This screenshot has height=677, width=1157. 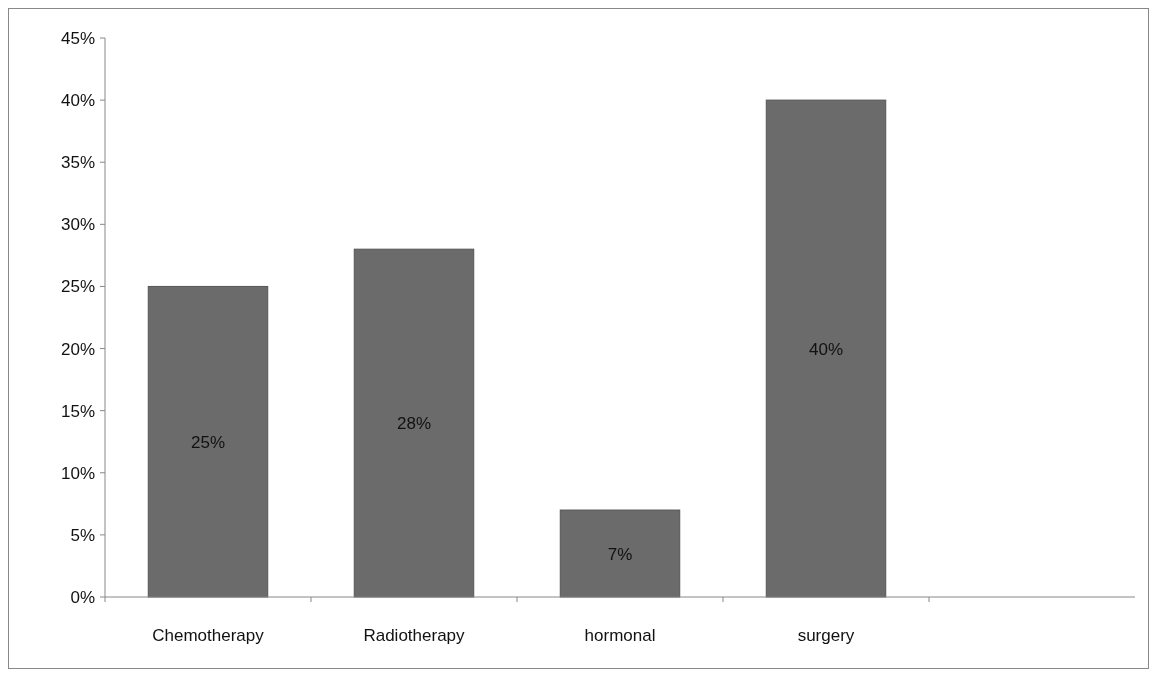 I want to click on y-tick-label: 10%, so click(x=77, y=473).